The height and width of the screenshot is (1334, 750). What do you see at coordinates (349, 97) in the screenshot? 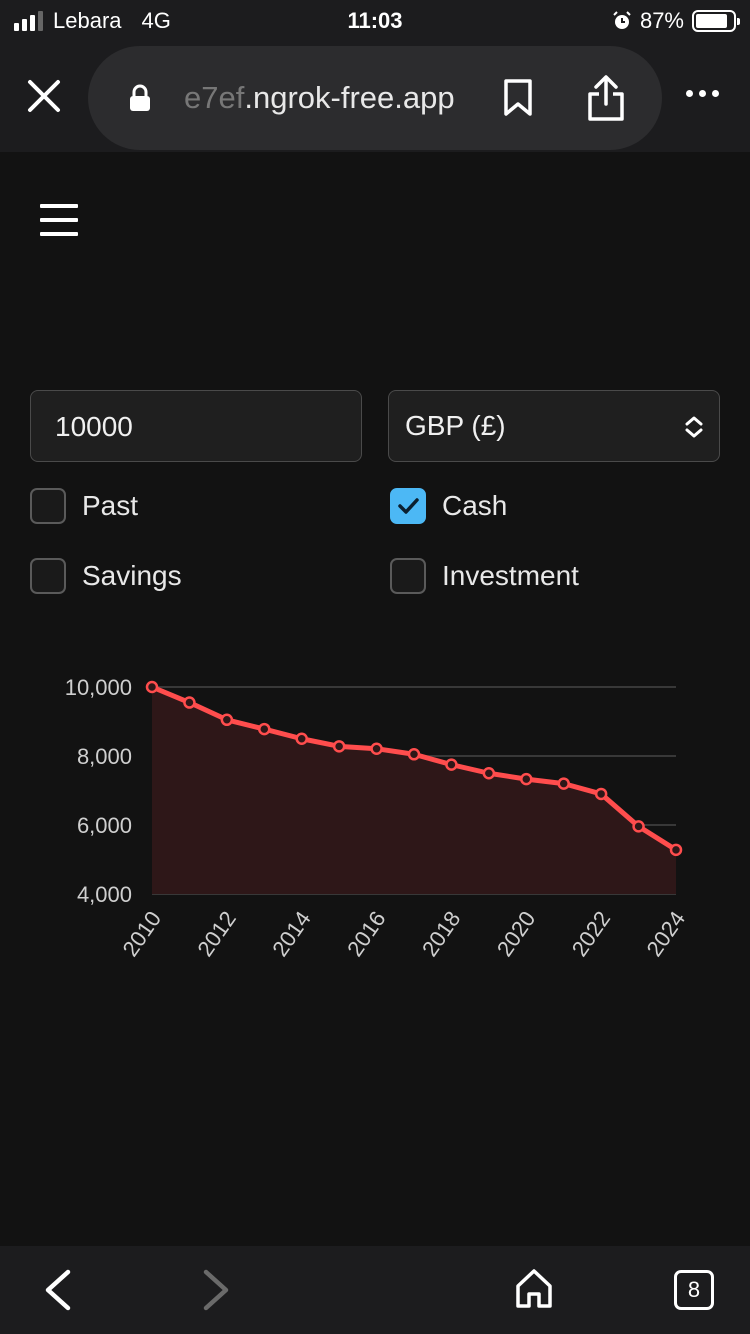
I see `url-domain: .ngrok-free.app` at bounding box center [349, 97].